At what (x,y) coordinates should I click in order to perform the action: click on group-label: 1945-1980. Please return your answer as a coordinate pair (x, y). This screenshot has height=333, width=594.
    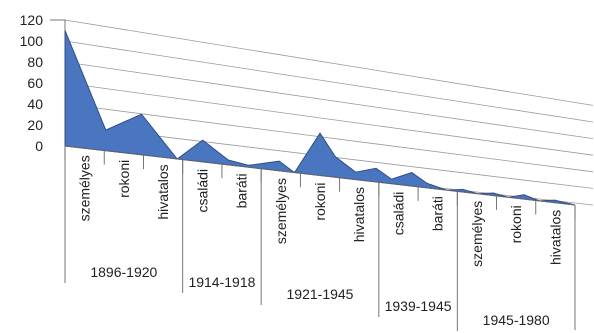
    Looking at the image, I should click on (516, 320).